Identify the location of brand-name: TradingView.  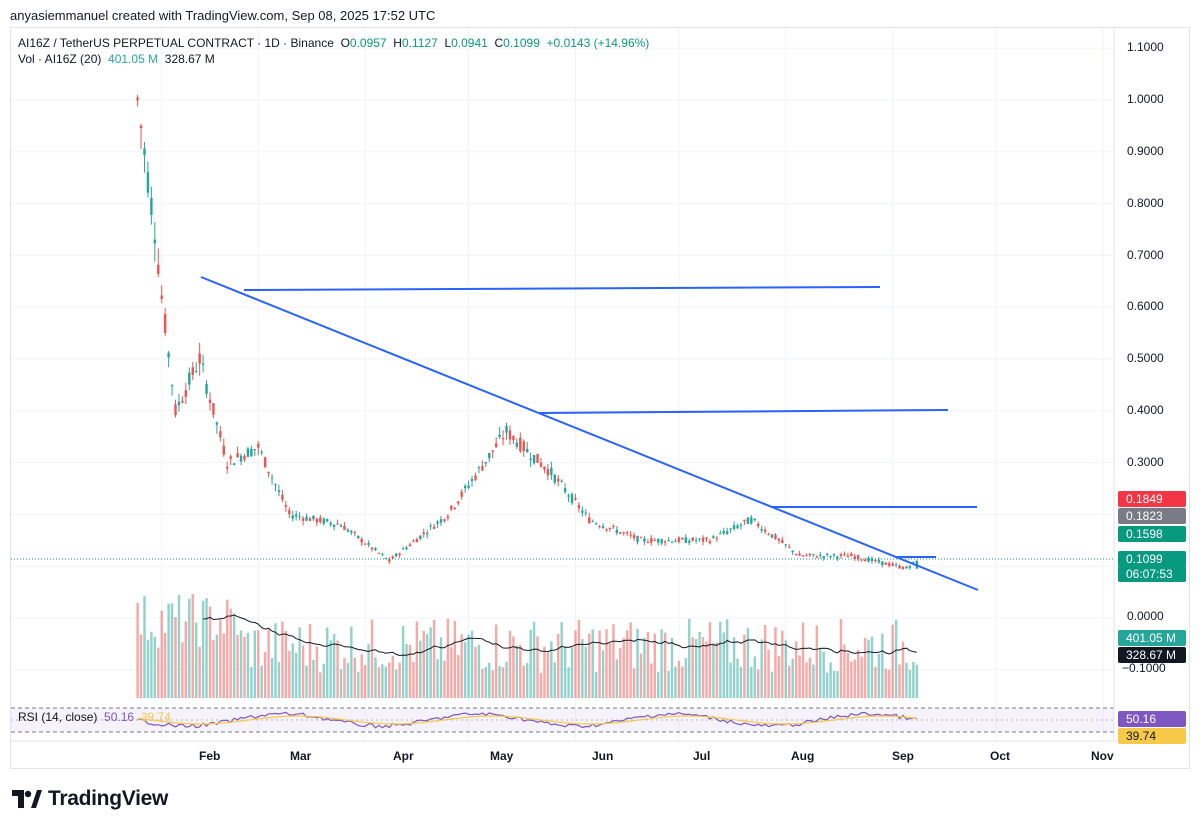
(108, 798).